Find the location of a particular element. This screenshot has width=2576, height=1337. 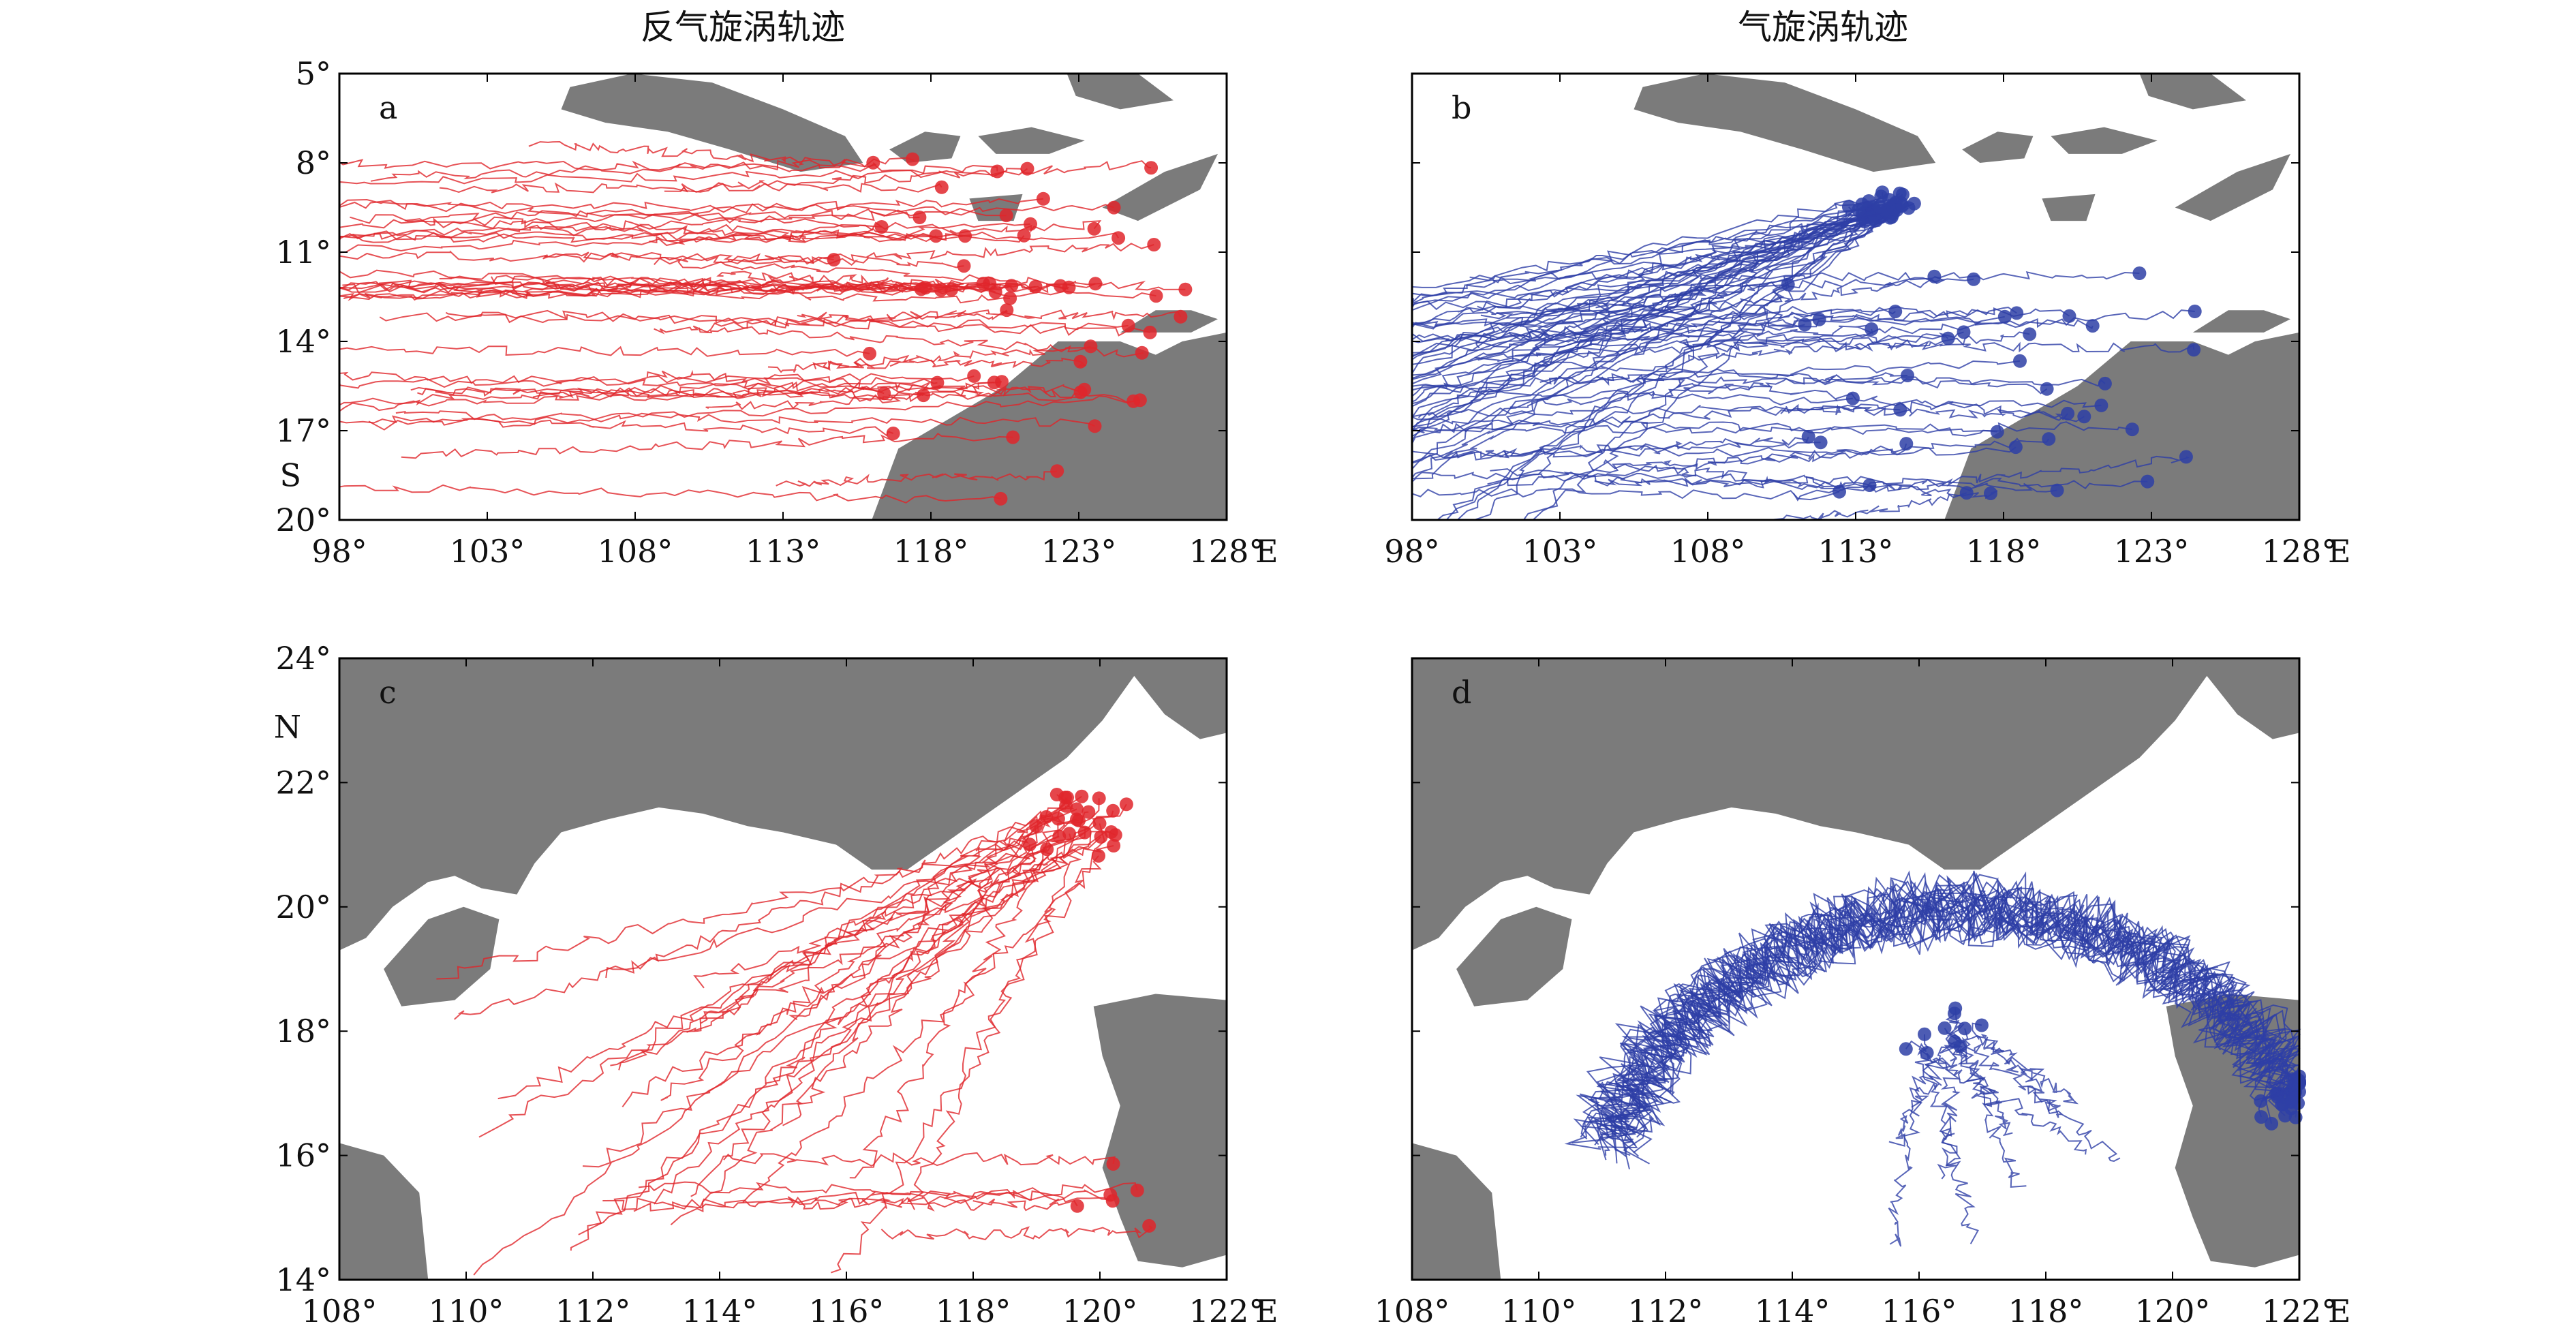

x-tick-label: 113° is located at coordinates (1856, 551).